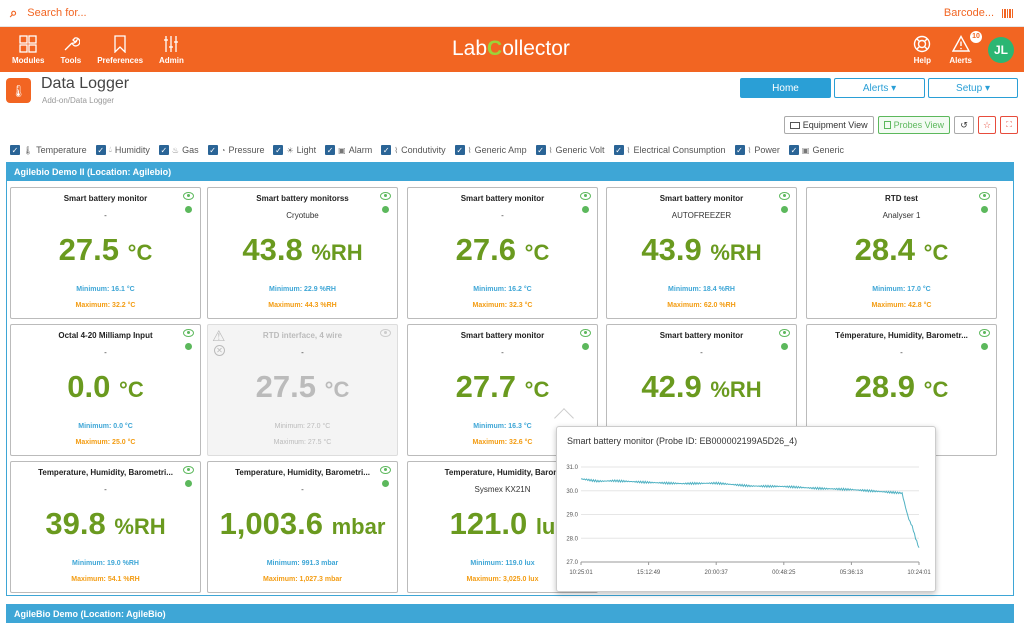 The height and width of the screenshot is (625, 1024). What do you see at coordinates (987, 125) in the screenshot?
I see `favorite-button: ☆` at bounding box center [987, 125].